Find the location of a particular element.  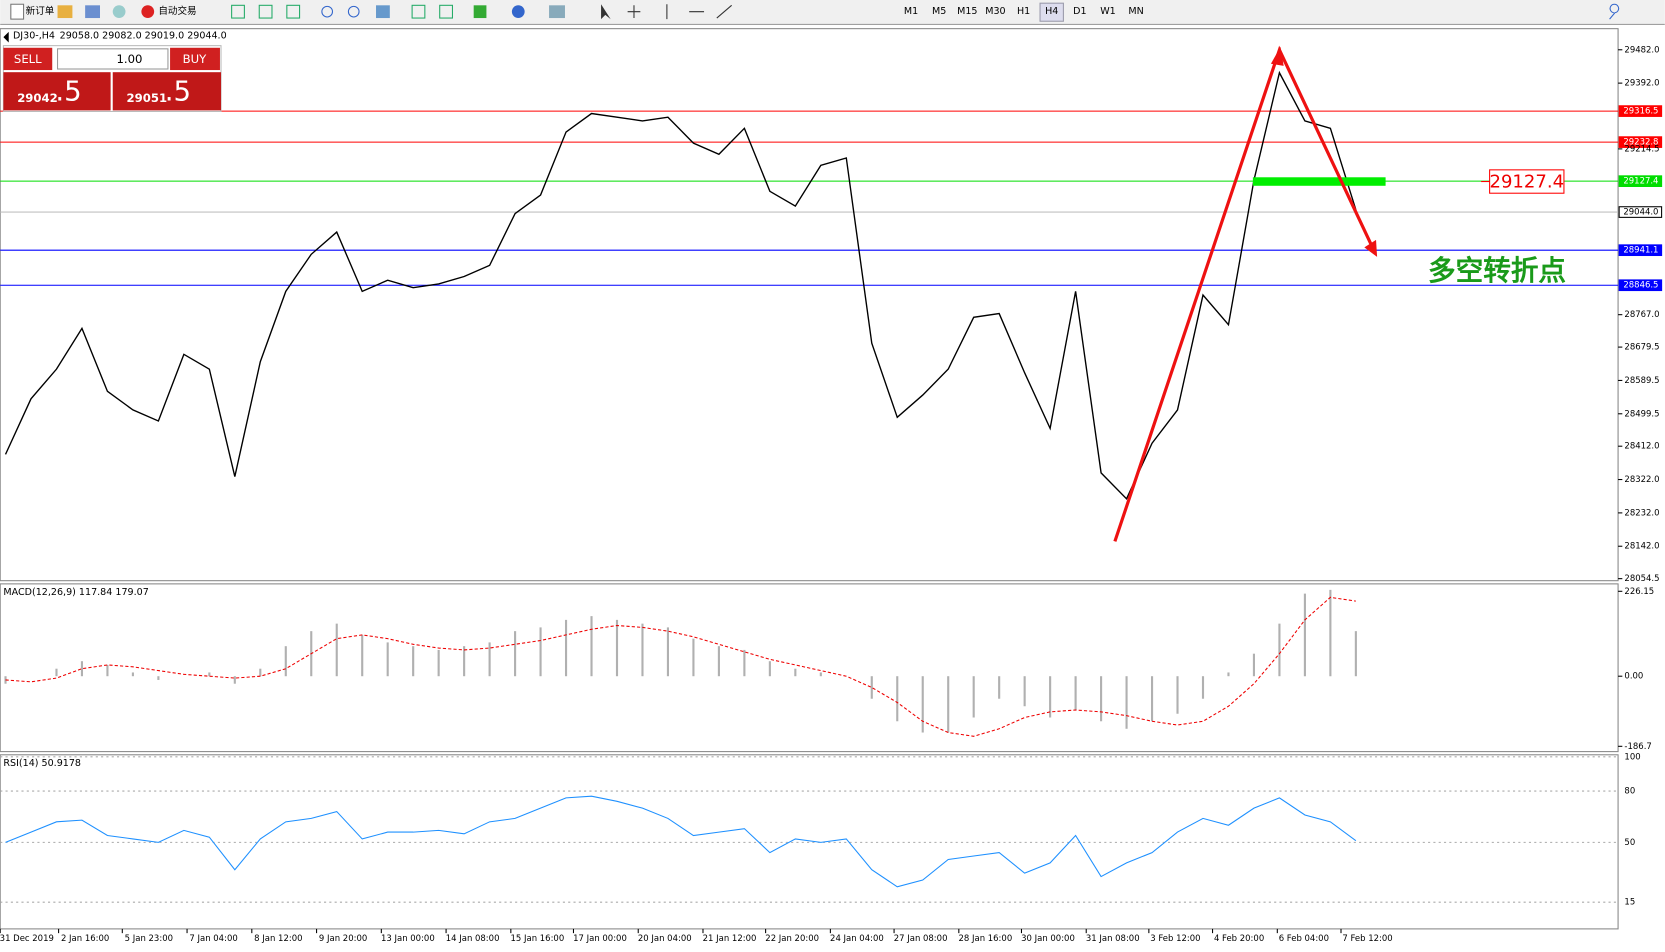

timeframe-bar: M1 M5 M15 M30 H1 H4 D1 W1 MN is located at coordinates (1024, 12).